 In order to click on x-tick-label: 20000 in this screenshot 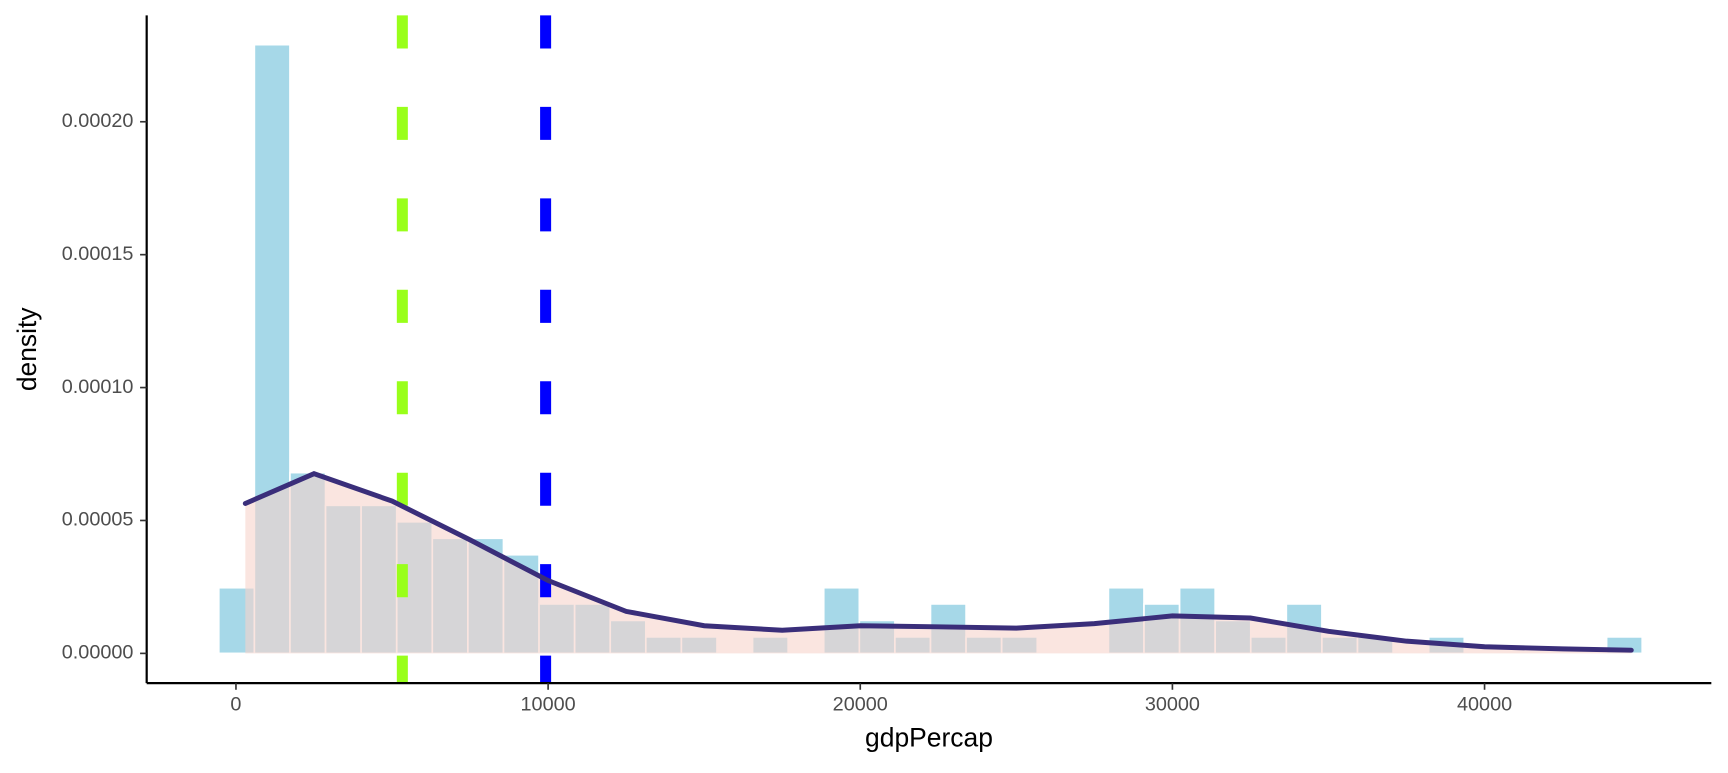, I will do `click(860, 704)`.